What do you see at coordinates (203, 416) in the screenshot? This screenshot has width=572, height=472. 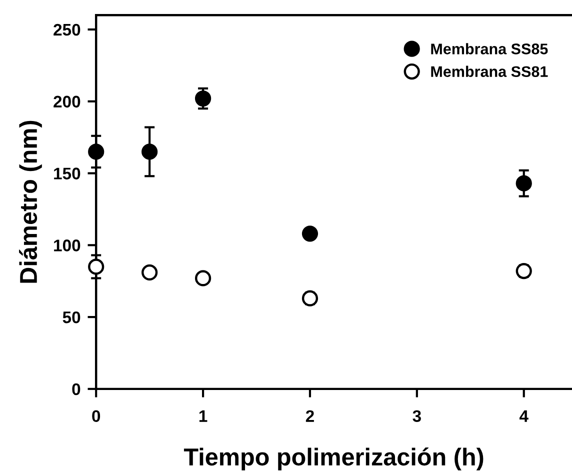 I see `x-tick-label: 1` at bounding box center [203, 416].